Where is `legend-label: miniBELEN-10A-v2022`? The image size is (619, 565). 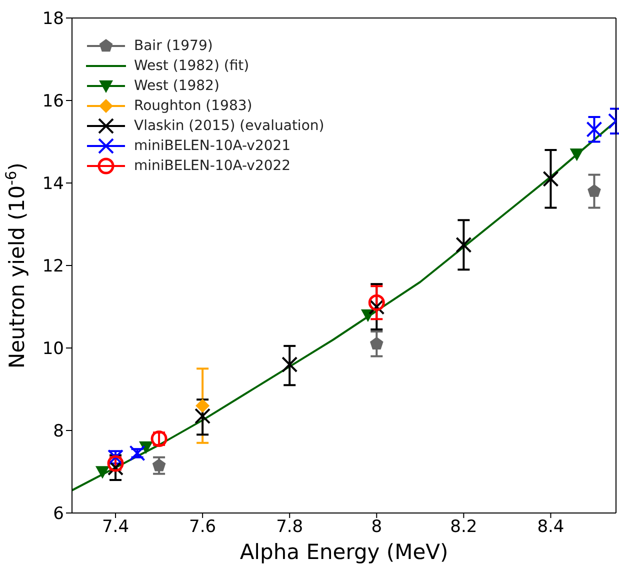 legend-label: miniBELEN-10A-v2022 is located at coordinates (212, 166).